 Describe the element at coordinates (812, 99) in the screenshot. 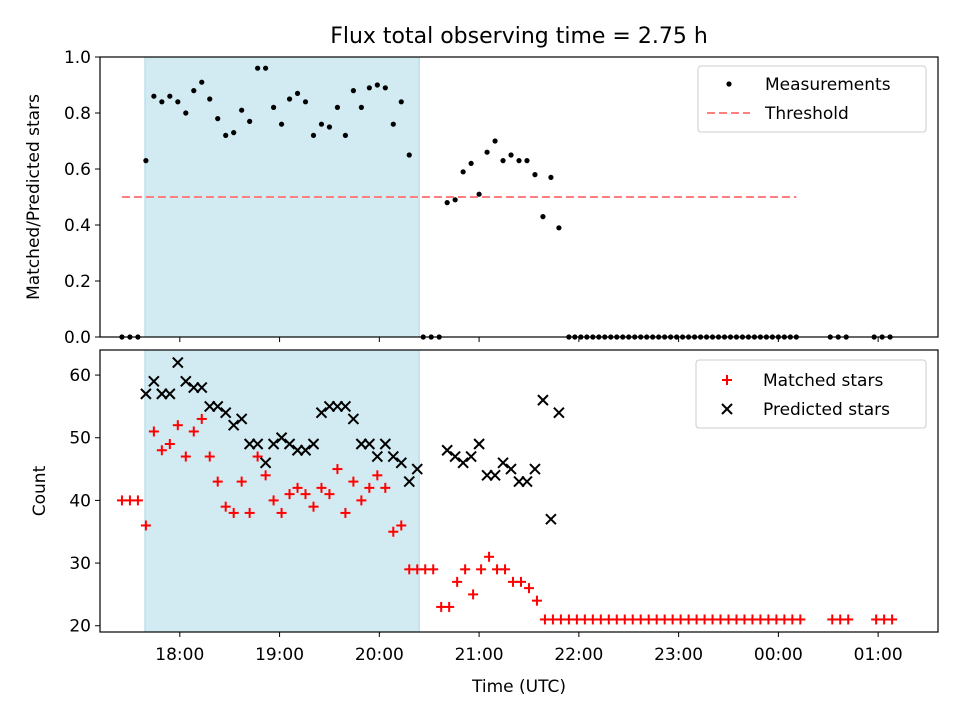

I see `ratio-legend-box` at that location.